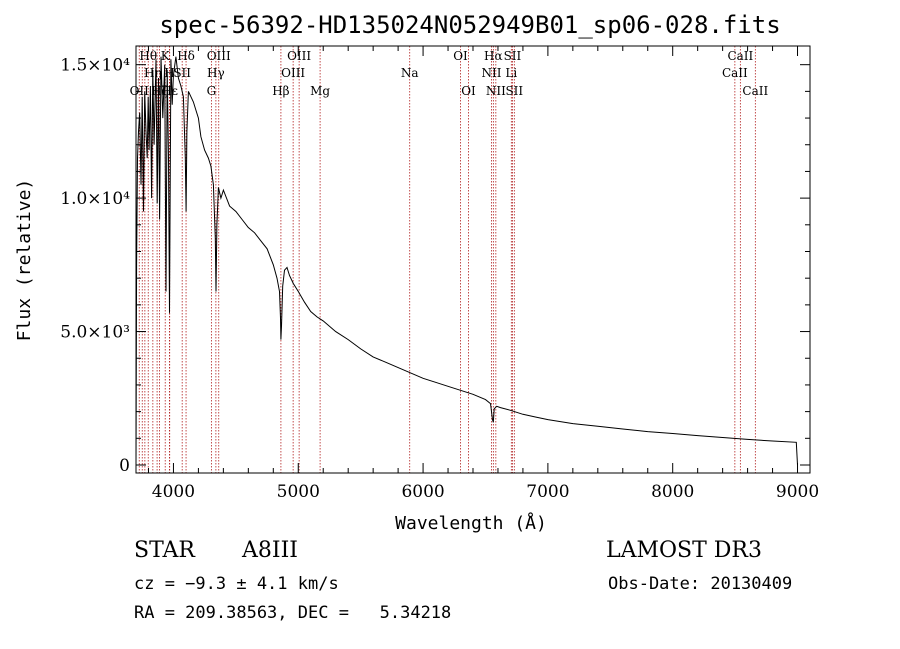  What do you see at coordinates (219, 56) in the screenshot?
I see `line-label-14: OIII` at bounding box center [219, 56].